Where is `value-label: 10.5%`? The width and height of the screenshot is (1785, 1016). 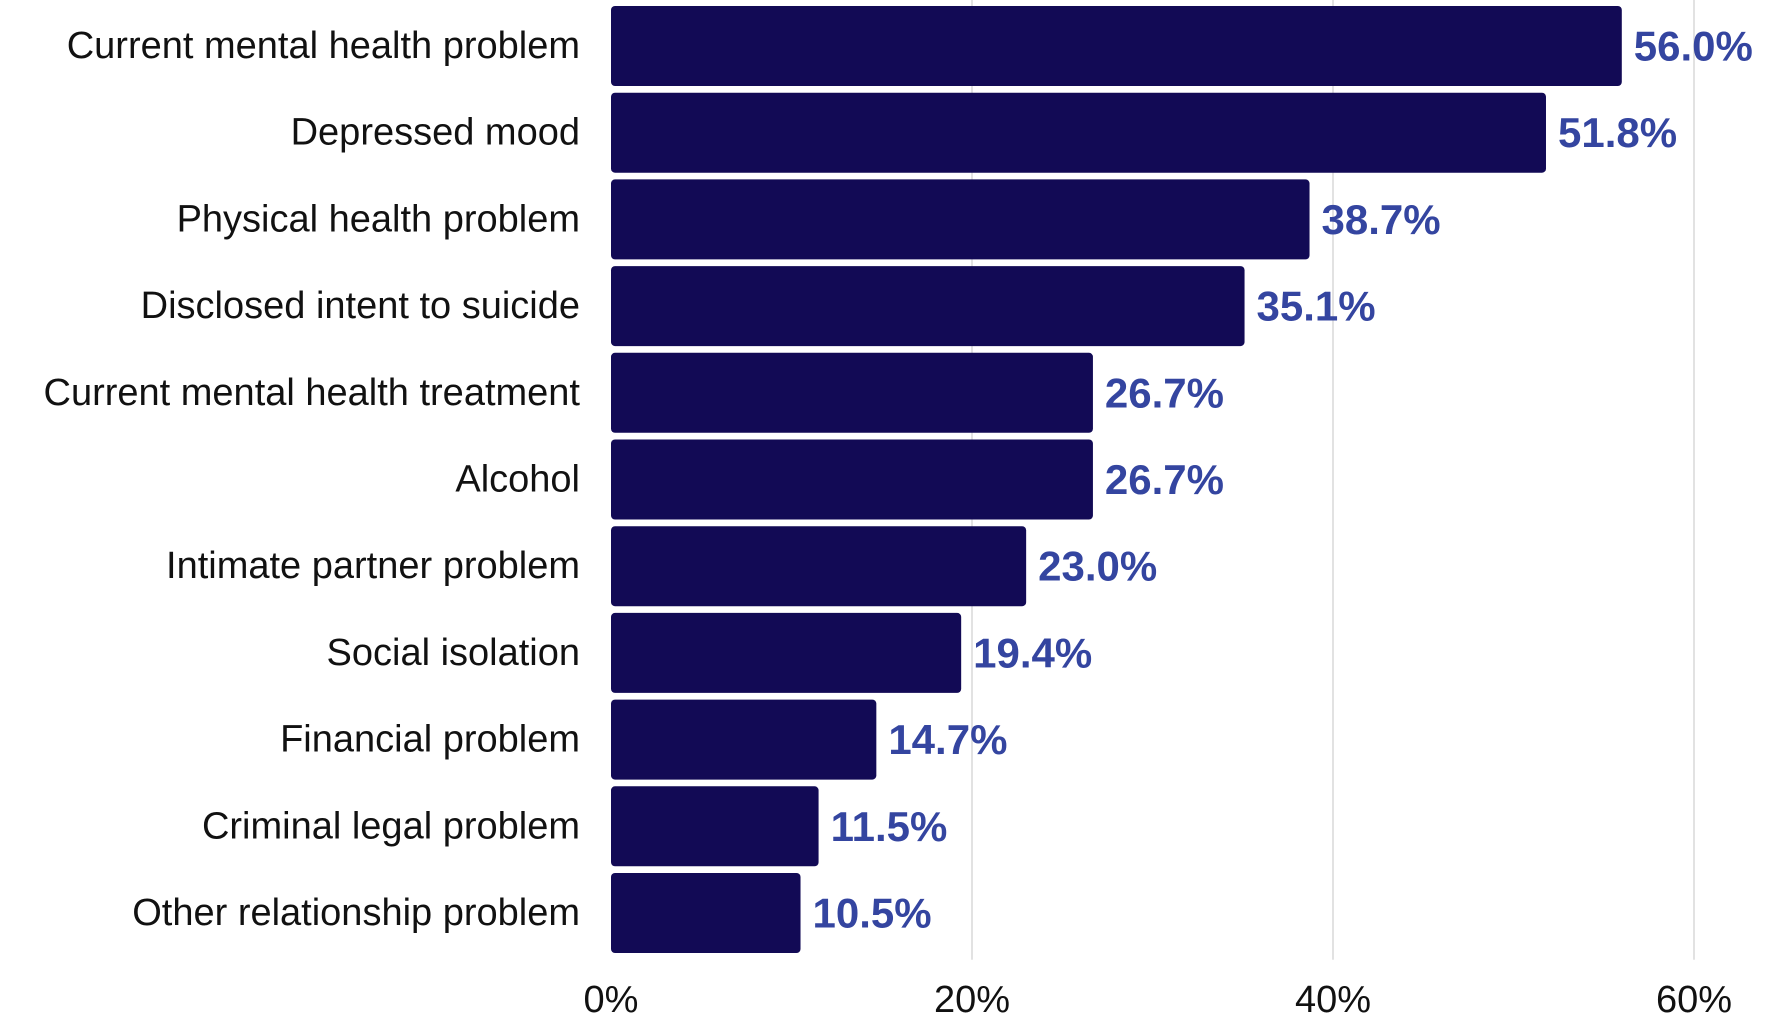
value-label: 10.5% is located at coordinates (872, 913).